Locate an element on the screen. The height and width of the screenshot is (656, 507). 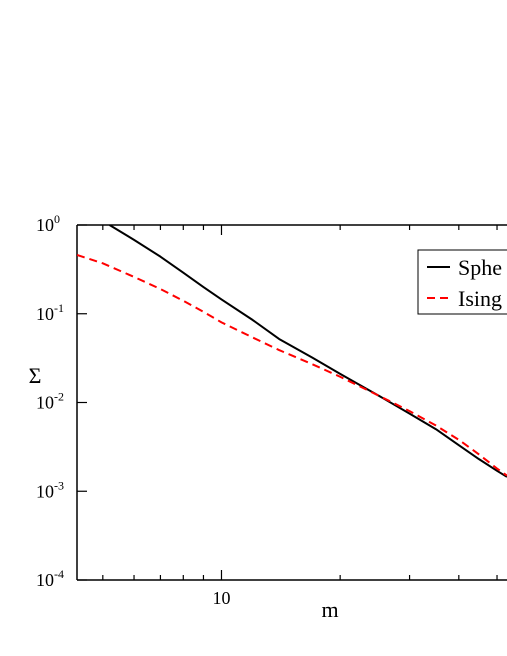
x-axis-label: m is located at coordinates (329, 609).